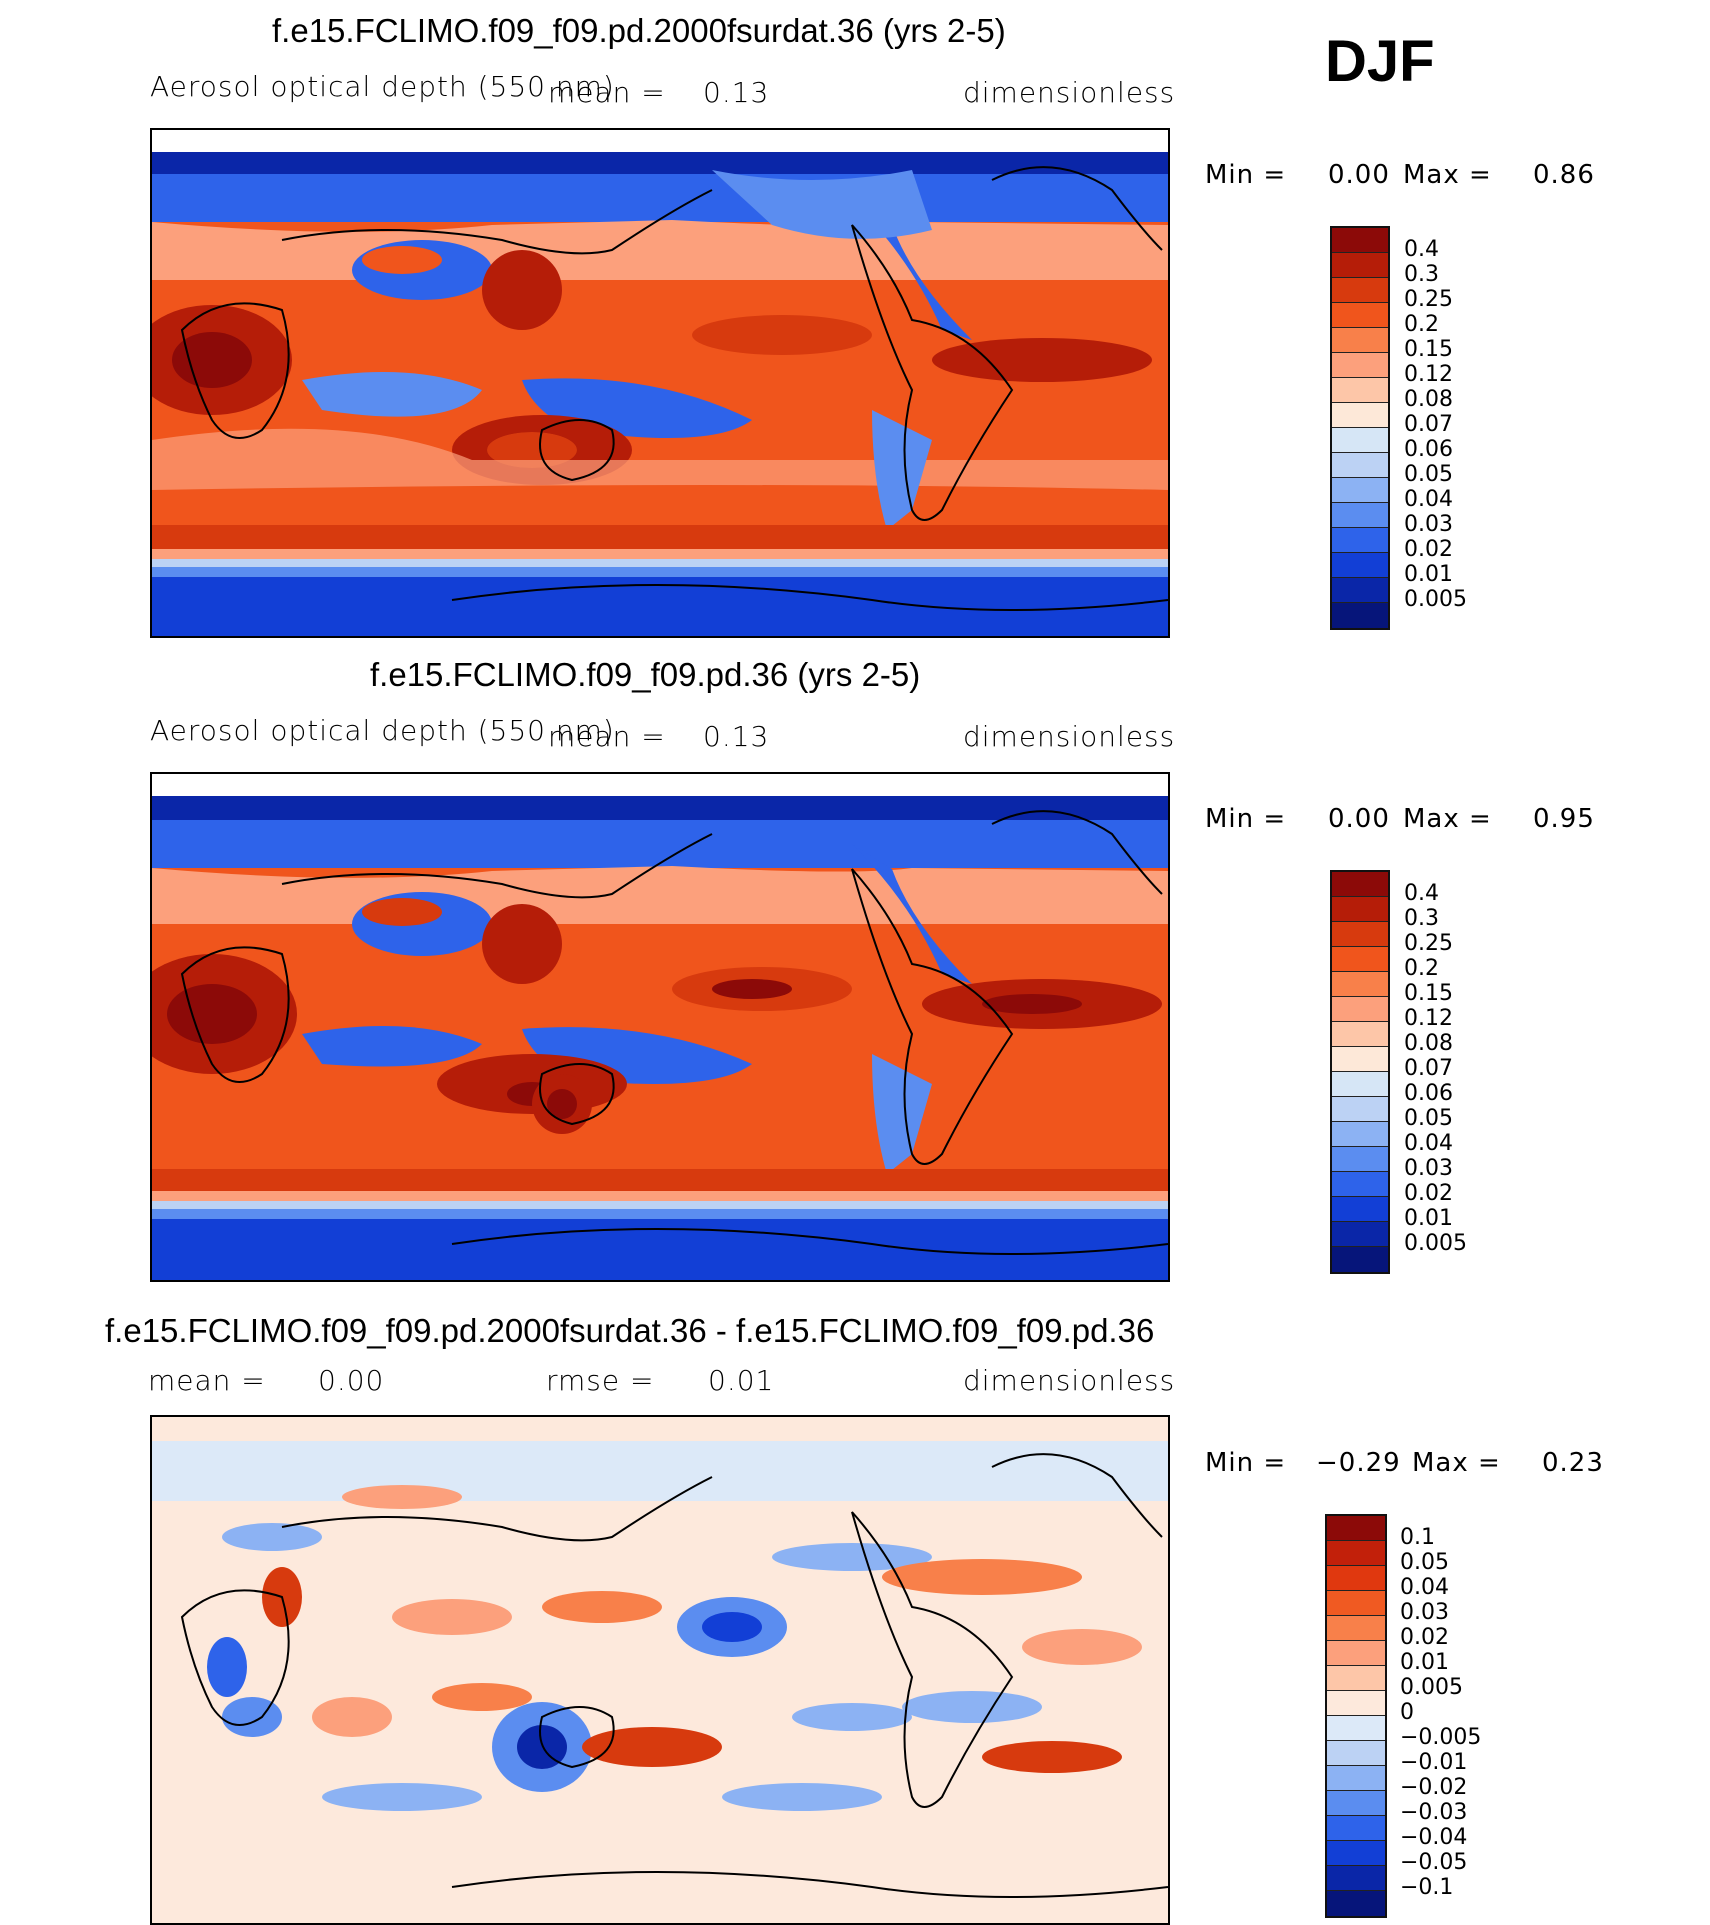 The height and width of the screenshot is (1925, 1710). I want to click on panel3-units: dimensionless, so click(1069, 1380).